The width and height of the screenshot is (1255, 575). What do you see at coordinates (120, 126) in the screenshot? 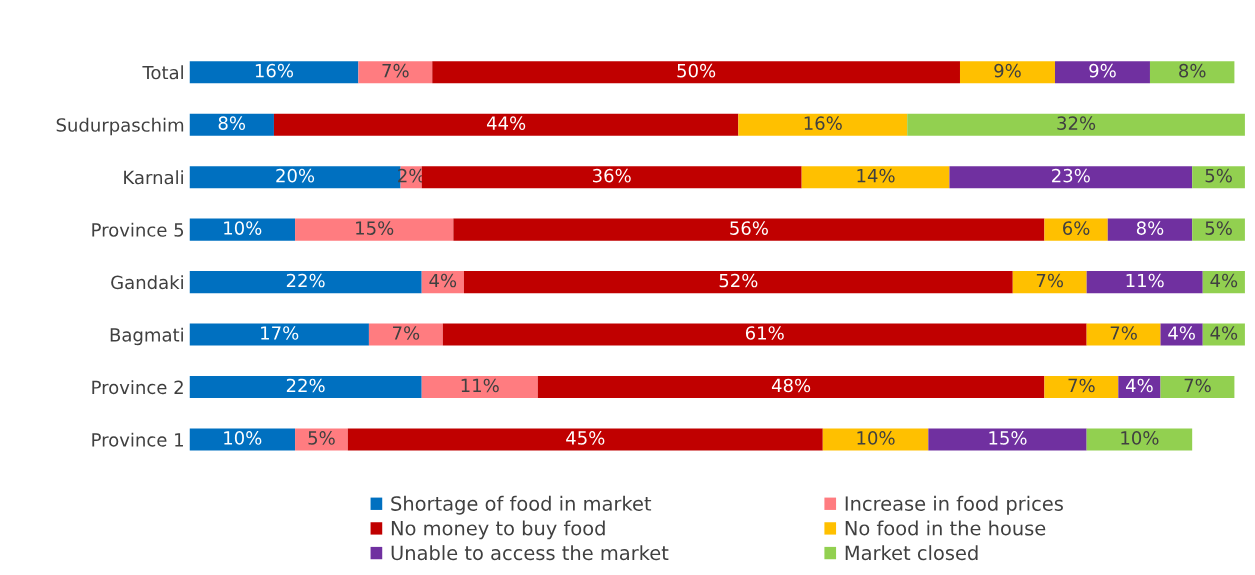
I see `y-tick-label: Sudurpaschim` at bounding box center [120, 126].